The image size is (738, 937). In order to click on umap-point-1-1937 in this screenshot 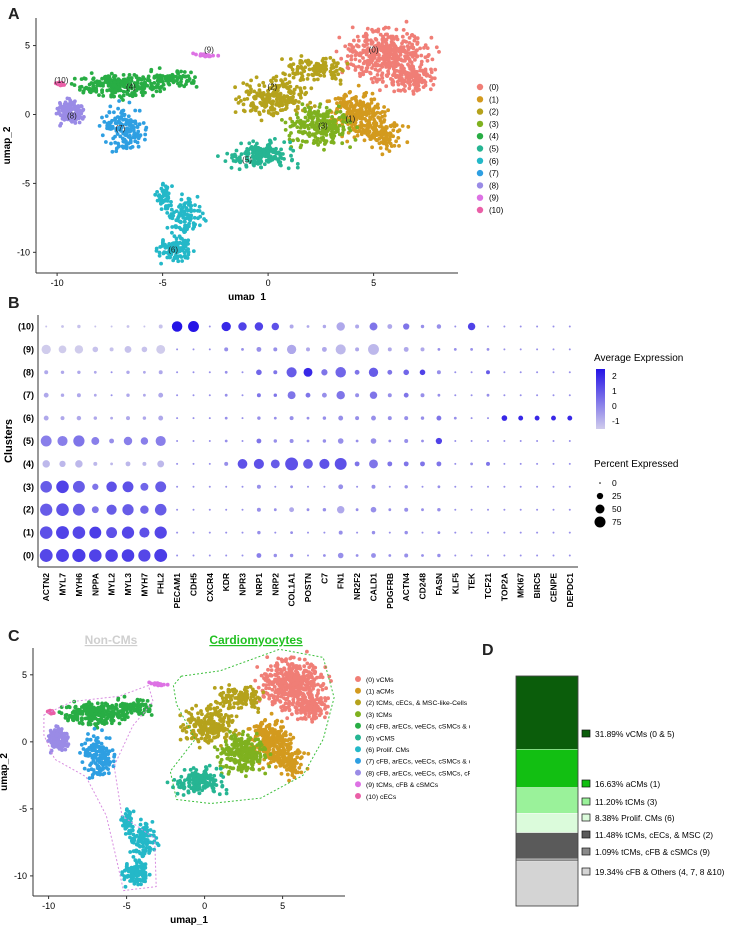, I will do `click(198, 786)`.